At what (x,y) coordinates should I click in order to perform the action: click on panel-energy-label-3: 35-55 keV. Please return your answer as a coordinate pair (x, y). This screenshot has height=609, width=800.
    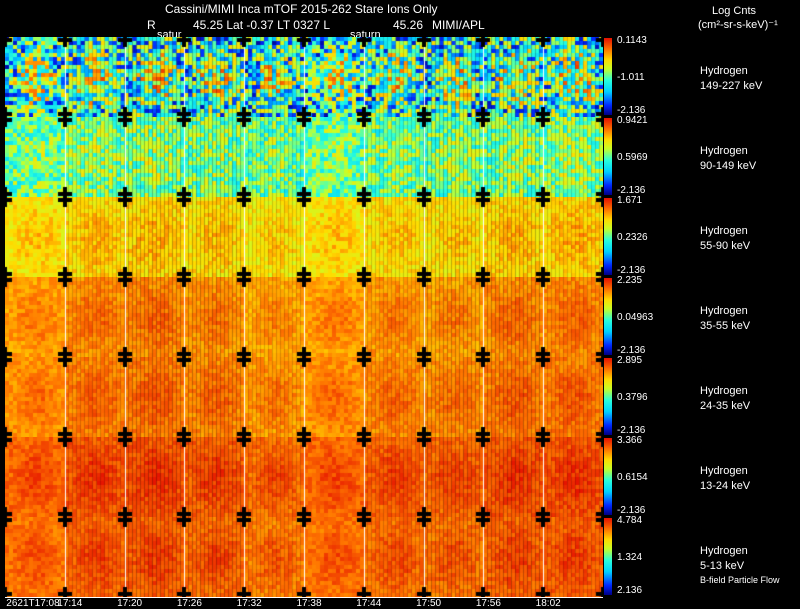
    Looking at the image, I should click on (725, 326).